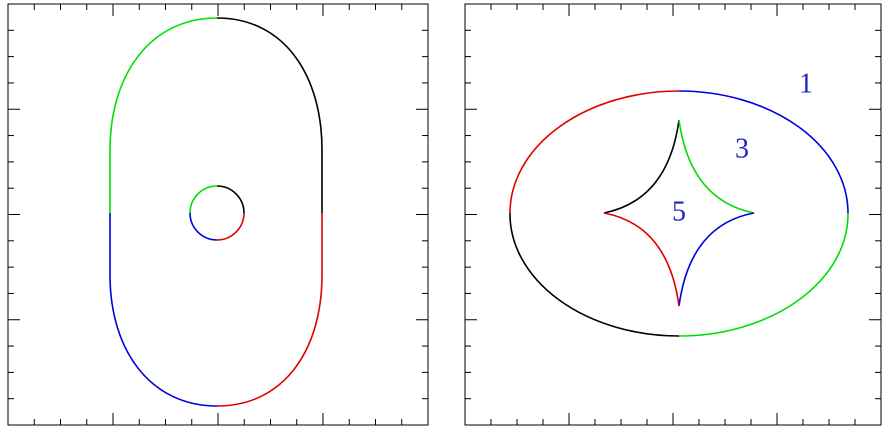 This screenshot has height=429, width=882. Describe the element at coordinates (641, 259) in the screenshot. I see `astroid-ll` at that location.